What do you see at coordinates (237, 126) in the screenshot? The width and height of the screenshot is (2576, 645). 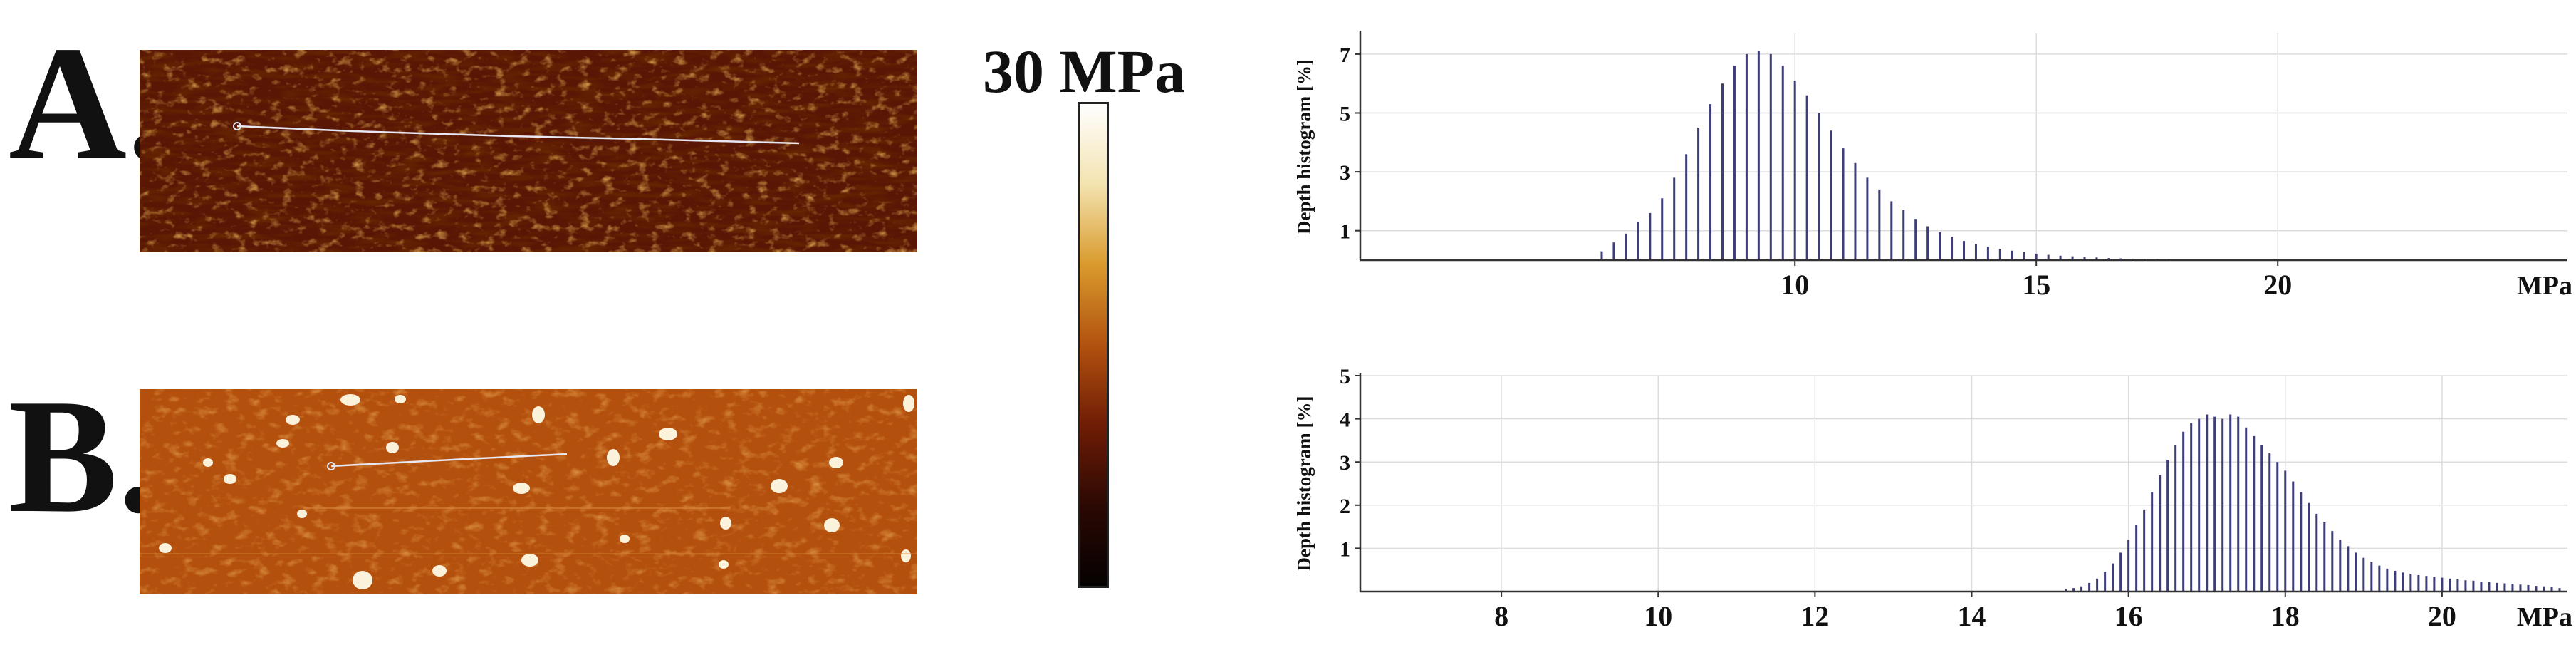 I see `afm-a-profile-start` at bounding box center [237, 126].